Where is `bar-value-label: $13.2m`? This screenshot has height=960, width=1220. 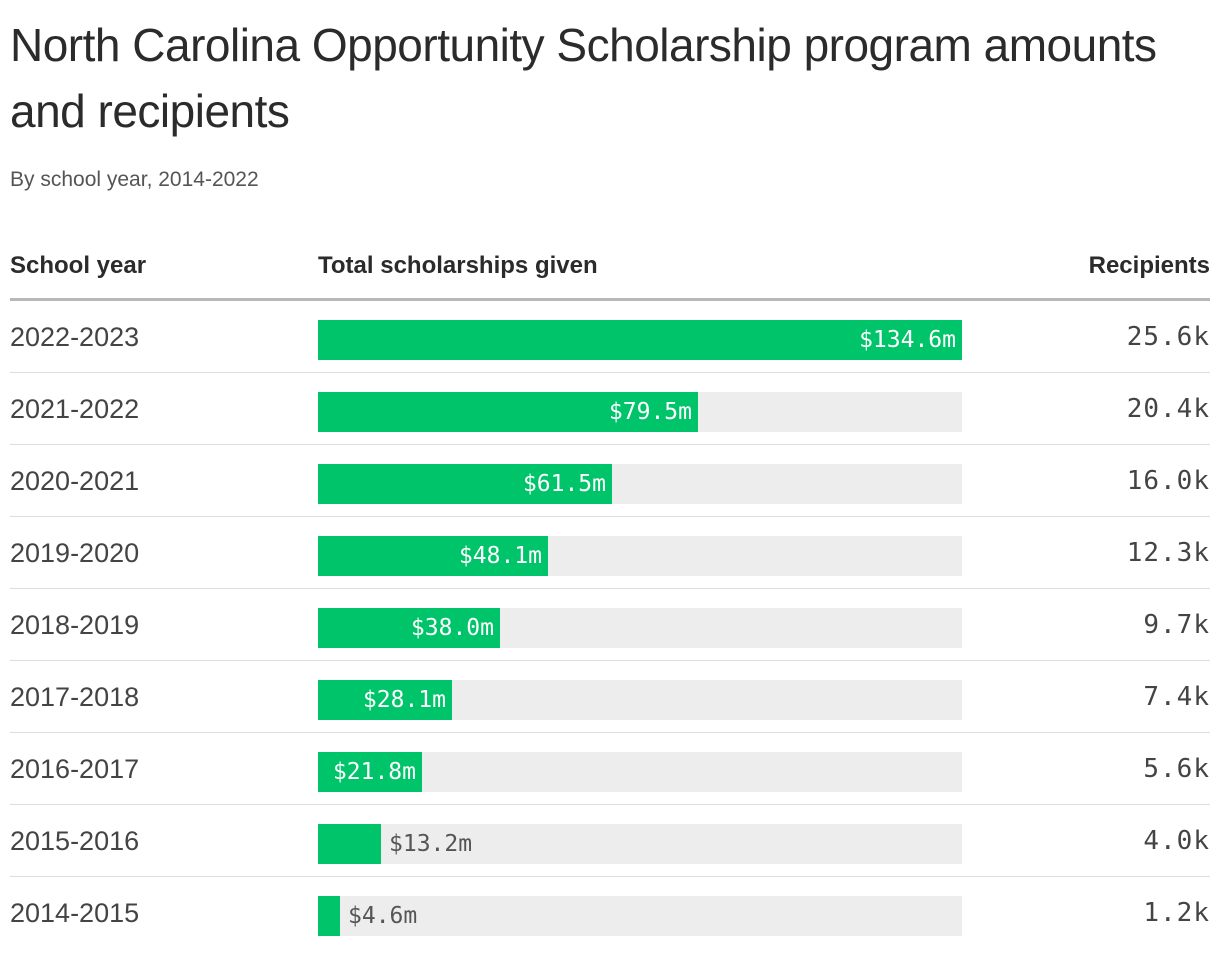 bar-value-label: $13.2m is located at coordinates (431, 844).